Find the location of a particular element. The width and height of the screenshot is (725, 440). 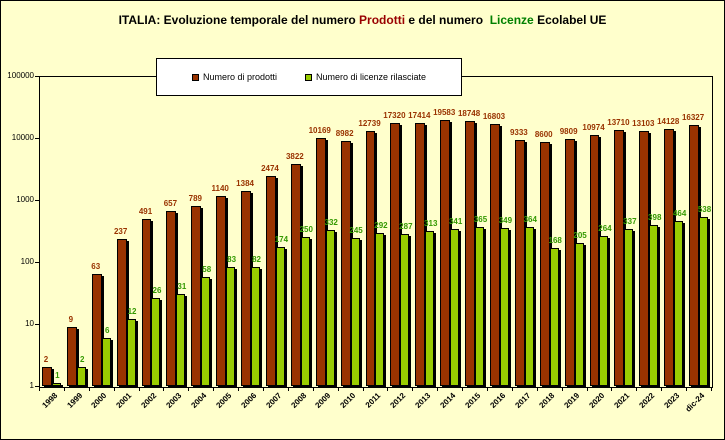

products-swatch-icon is located at coordinates (195, 77).